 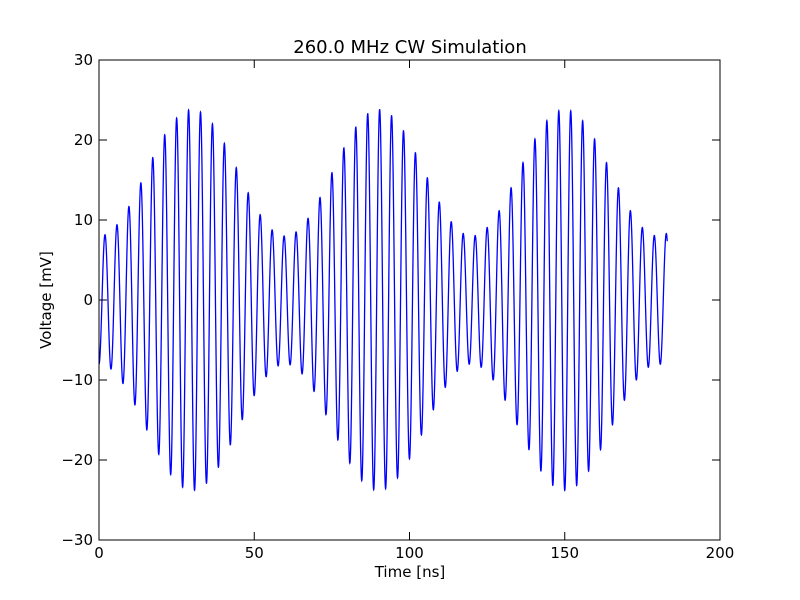 I want to click on y-tick-label: 30, so click(x=83, y=60).